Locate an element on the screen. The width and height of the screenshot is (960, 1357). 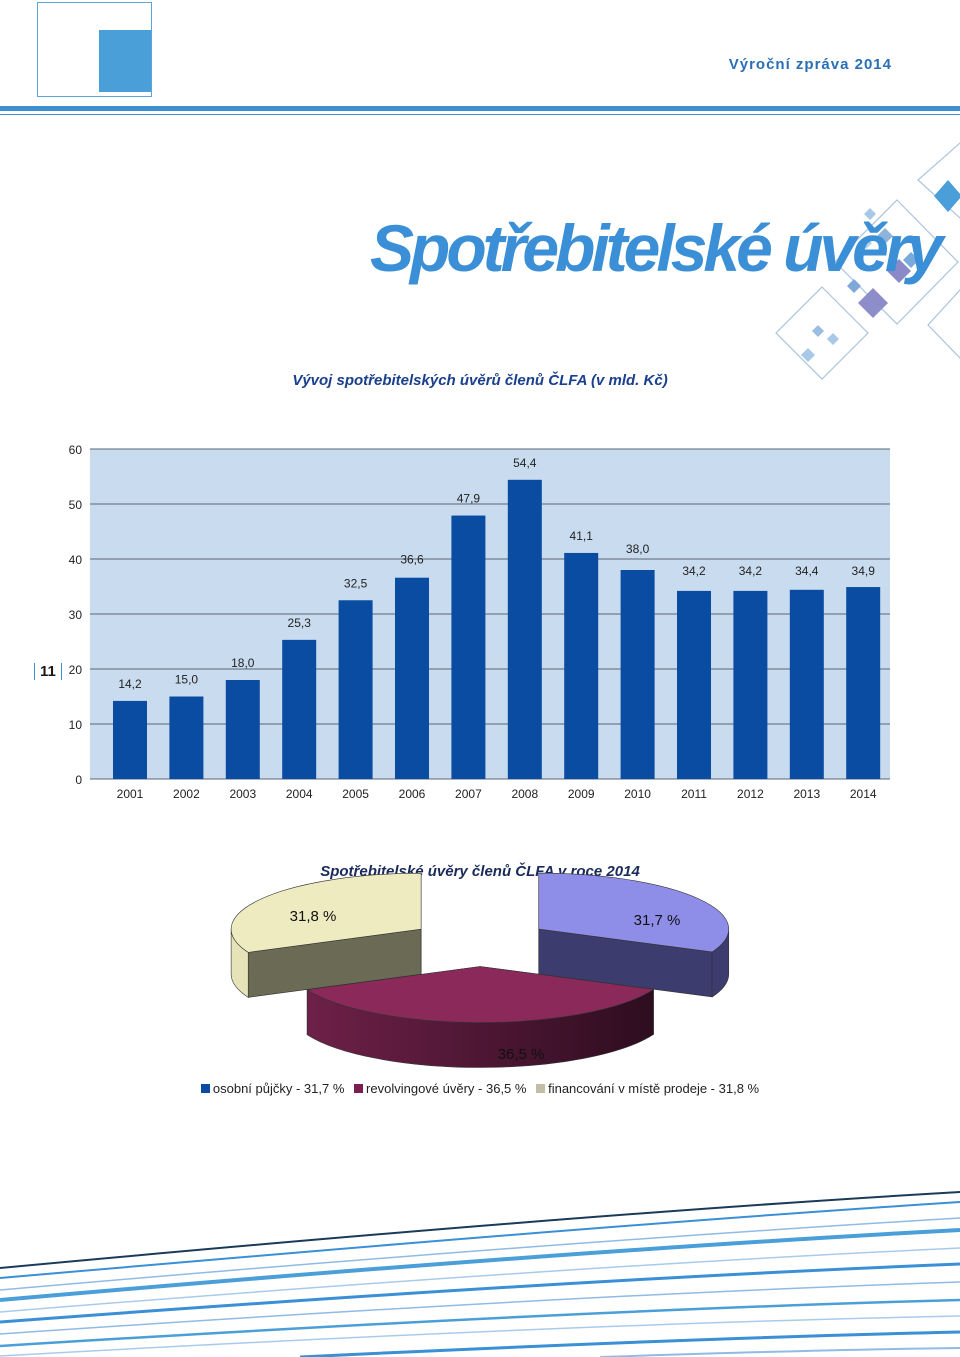
report-title: Výroční zpráva 2014 is located at coordinates (810, 64).